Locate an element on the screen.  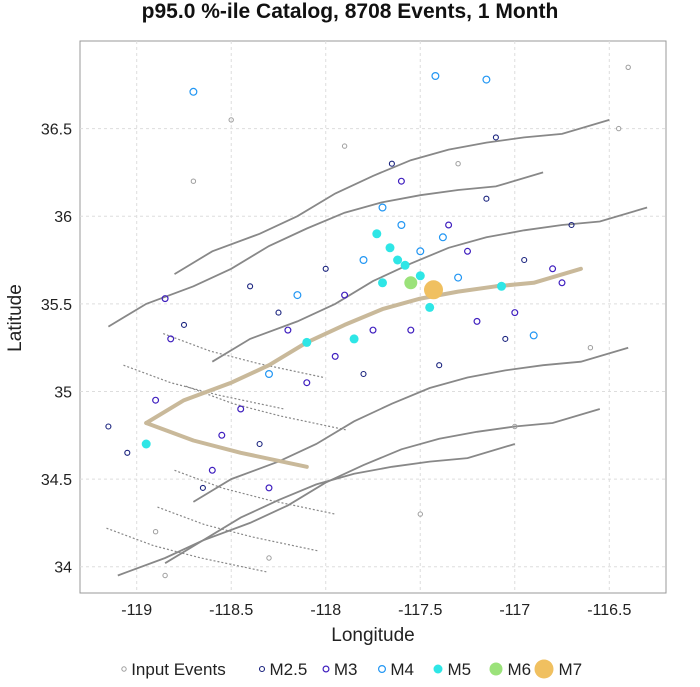
legend-marker-m6 is located at coordinates (496, 669).